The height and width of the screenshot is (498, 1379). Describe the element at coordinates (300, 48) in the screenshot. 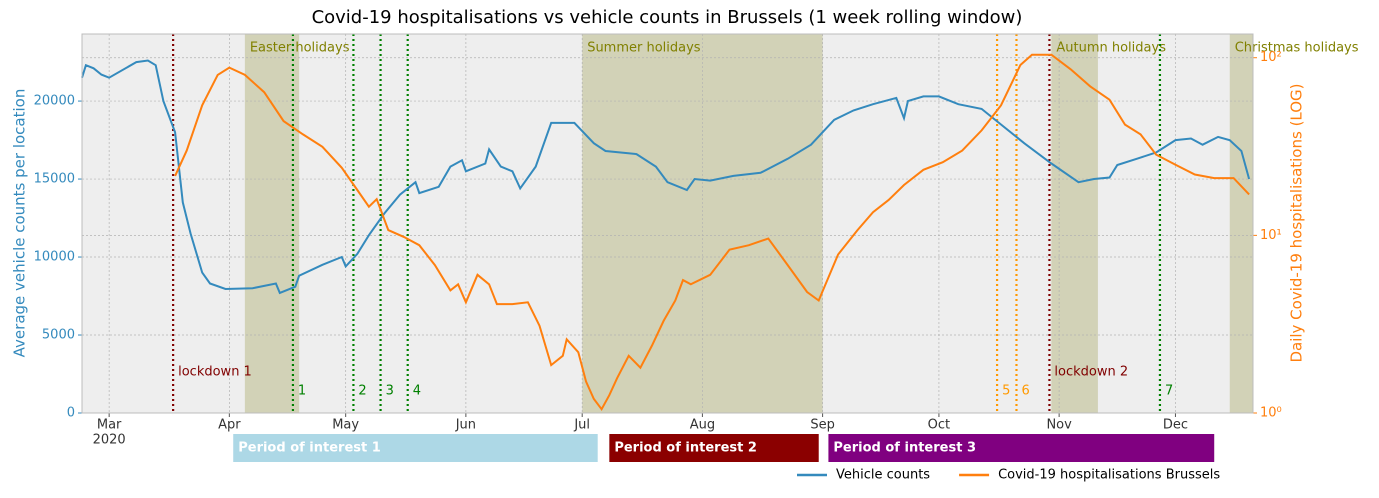

I see `holiday-label: Easter holidays` at that location.